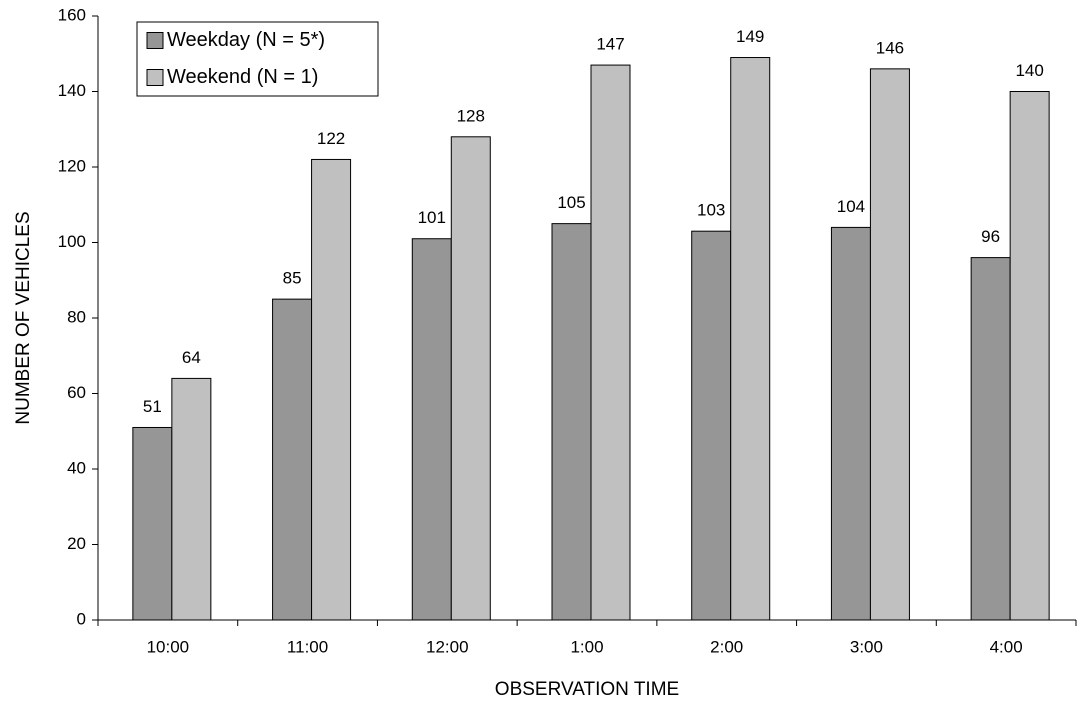 The height and width of the screenshot is (706, 1080). What do you see at coordinates (726, 646) in the screenshot?
I see `x-tick-label: 2:00` at bounding box center [726, 646].